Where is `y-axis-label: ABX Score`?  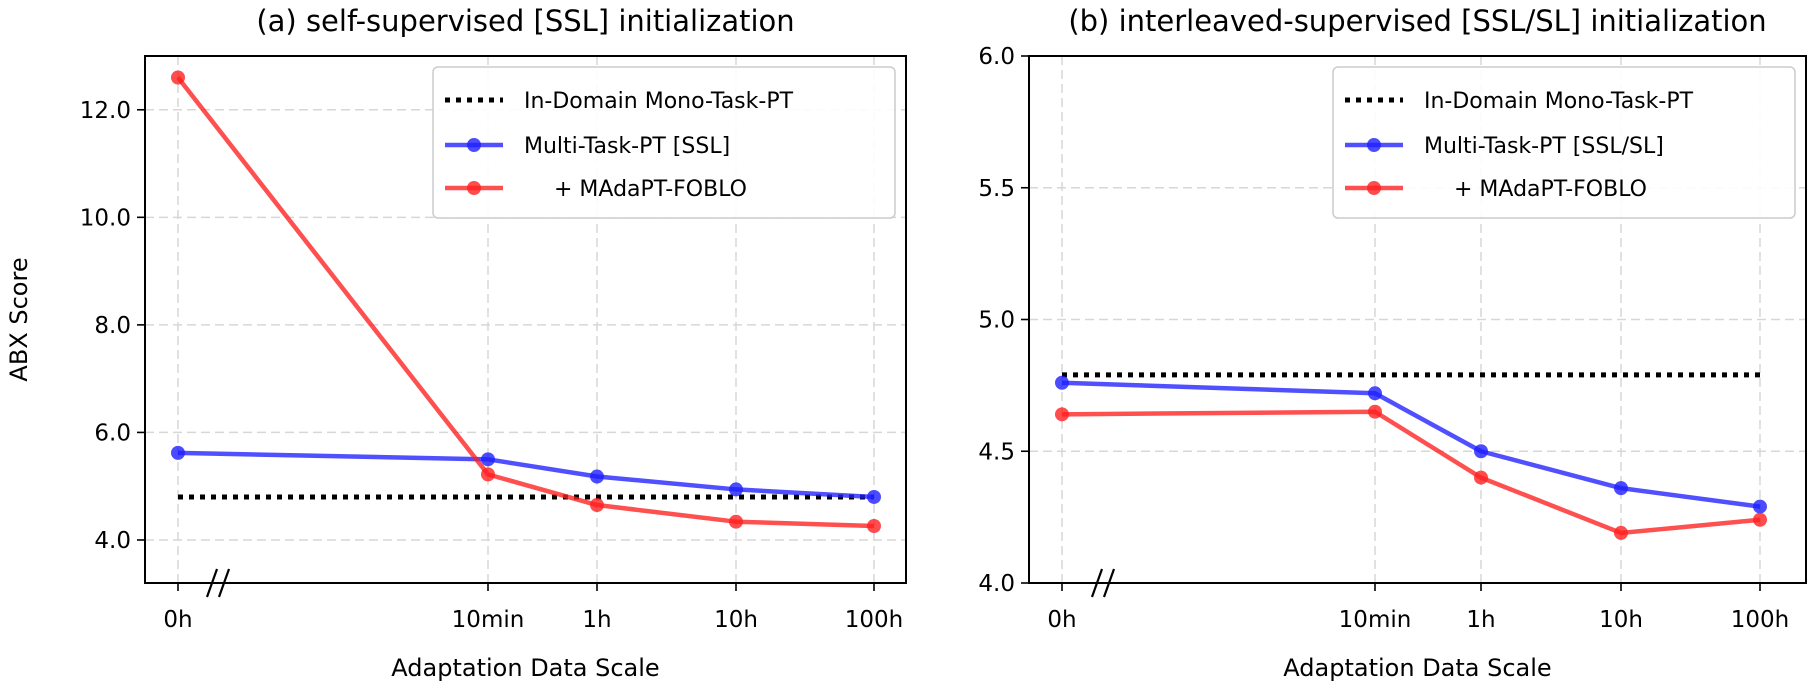 y-axis-label: ABX Score is located at coordinates (19, 319).